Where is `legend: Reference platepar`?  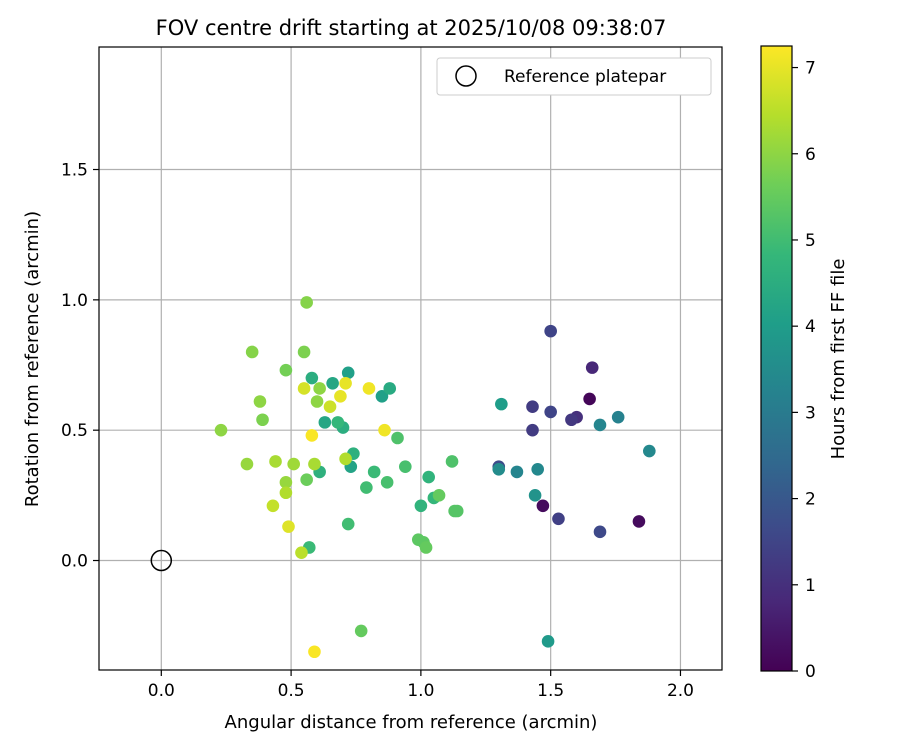 legend: Reference platepar is located at coordinates (574, 76).